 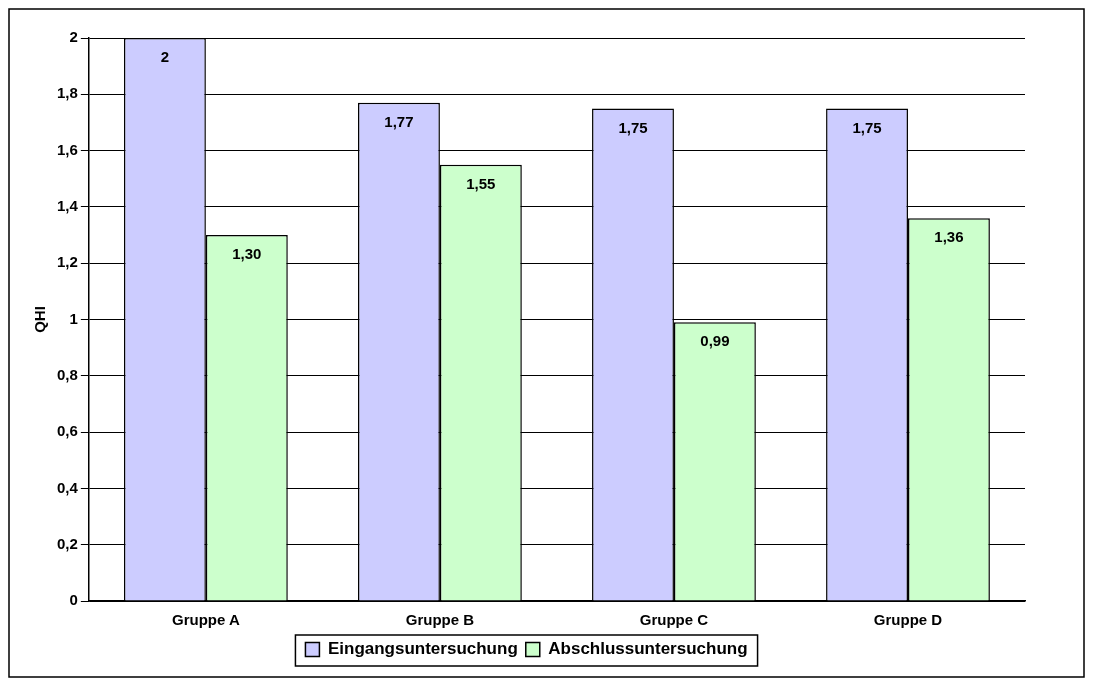 What do you see at coordinates (715, 341) in the screenshot?
I see `data-label: 0,99` at bounding box center [715, 341].